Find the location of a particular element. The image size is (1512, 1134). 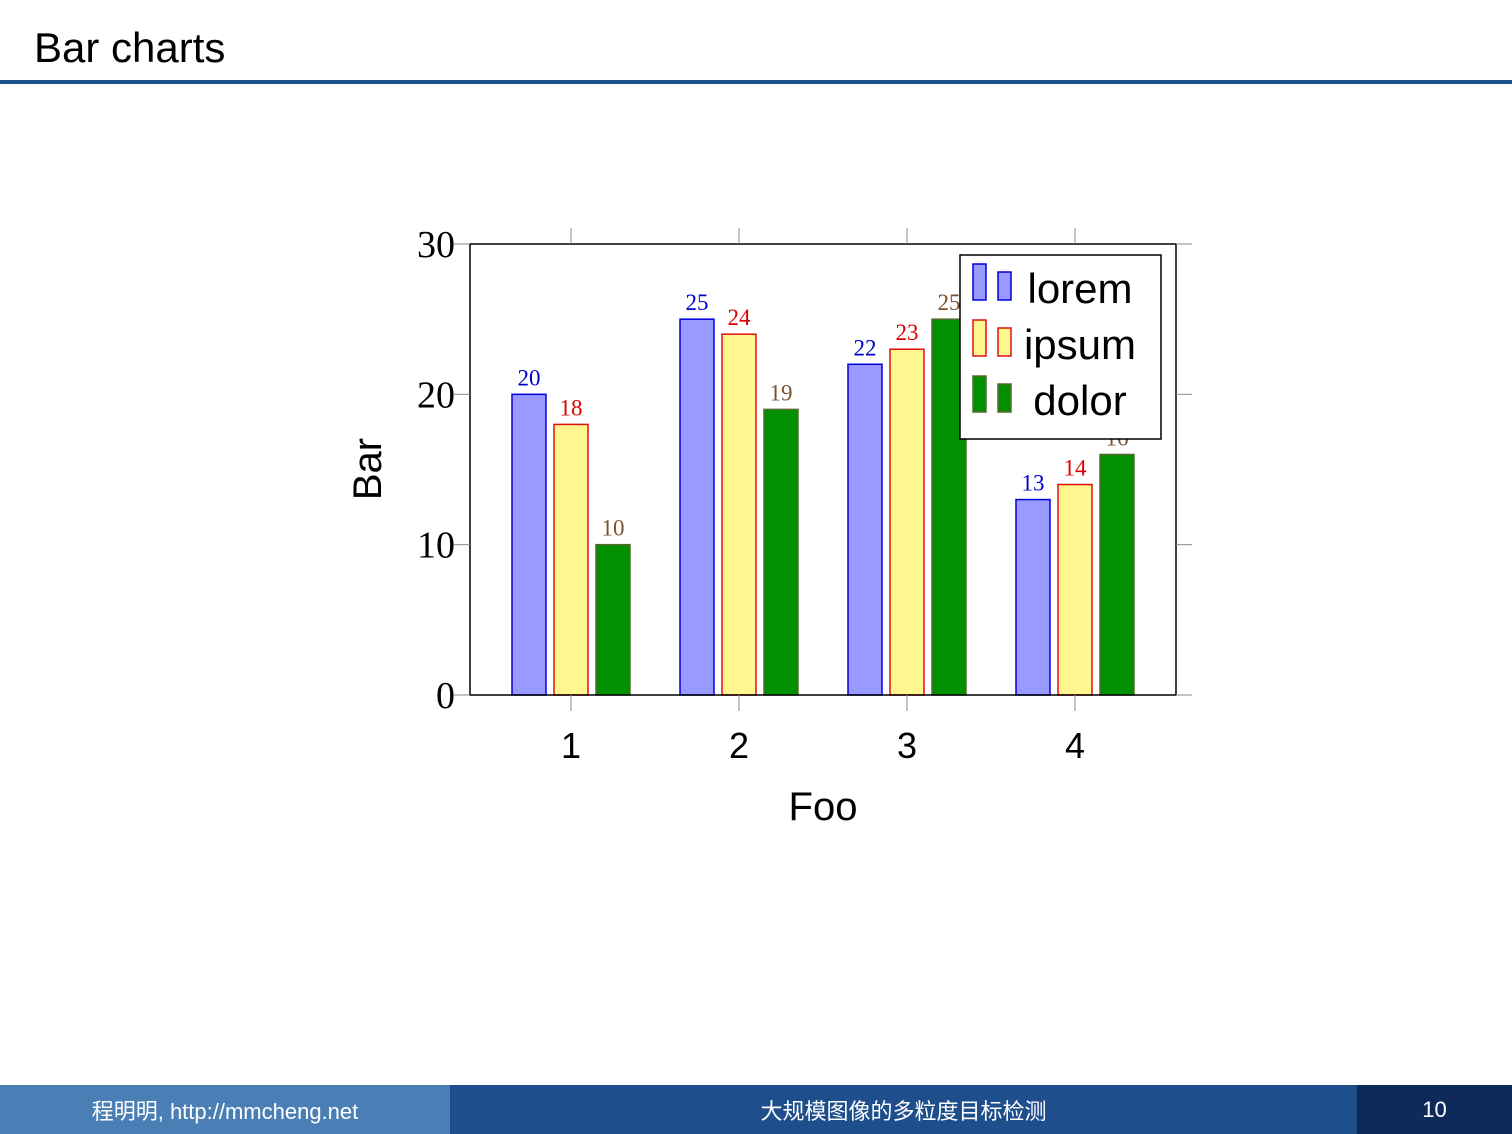

y-tick-label: 30 is located at coordinates (436, 245).